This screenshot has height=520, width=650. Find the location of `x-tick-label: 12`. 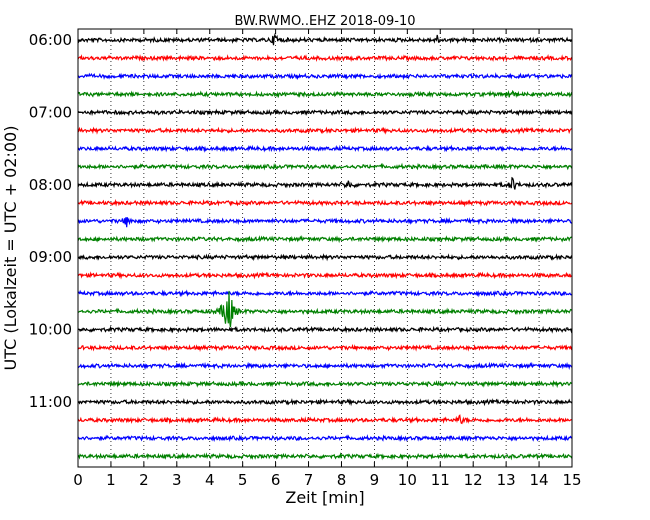

x-tick-label: 12 is located at coordinates (473, 480).